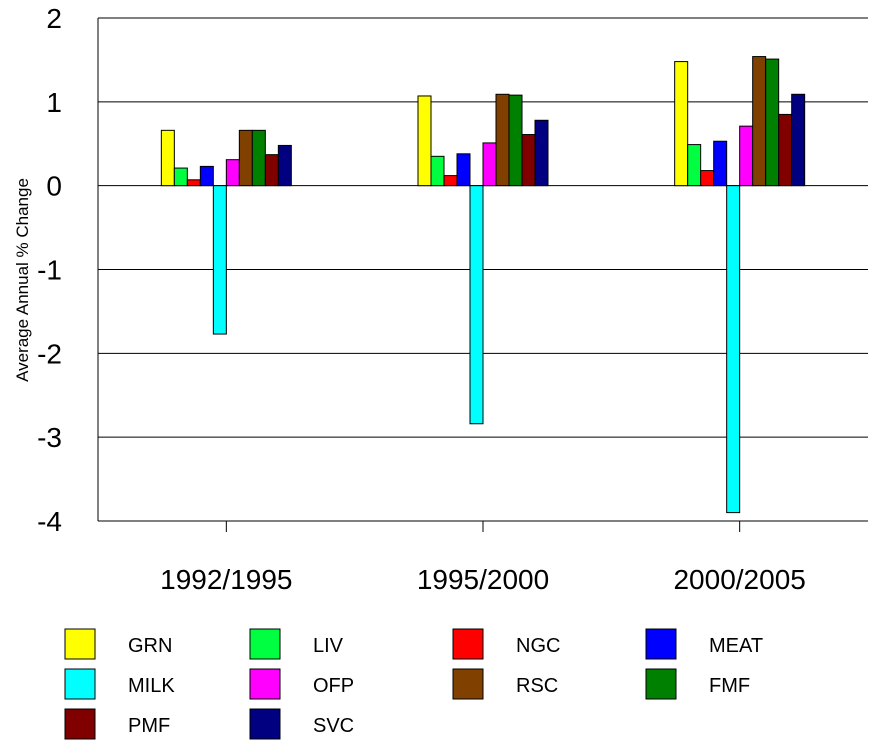 The height and width of the screenshot is (740, 875). Describe the element at coordinates (661, 644) in the screenshot. I see `legend-swatch-meat` at that location.